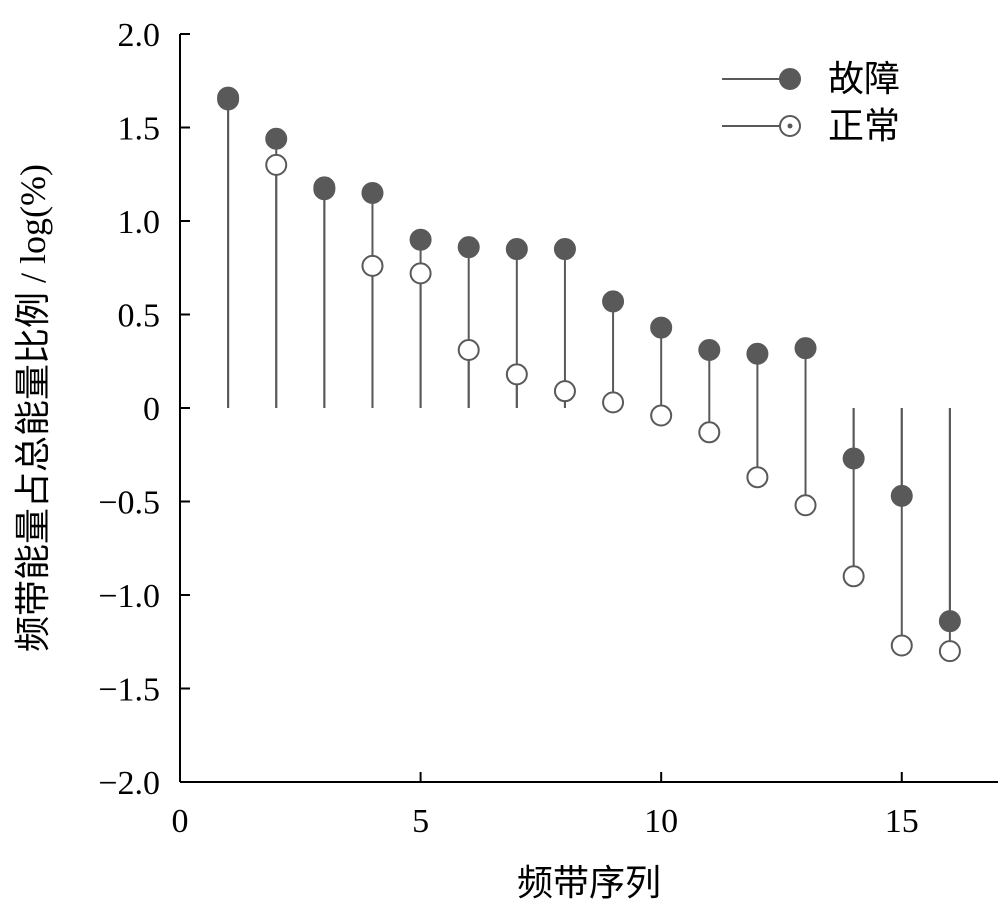  What do you see at coordinates (589, 883) in the screenshot?
I see `x-axis-label: 频带序列` at bounding box center [589, 883].